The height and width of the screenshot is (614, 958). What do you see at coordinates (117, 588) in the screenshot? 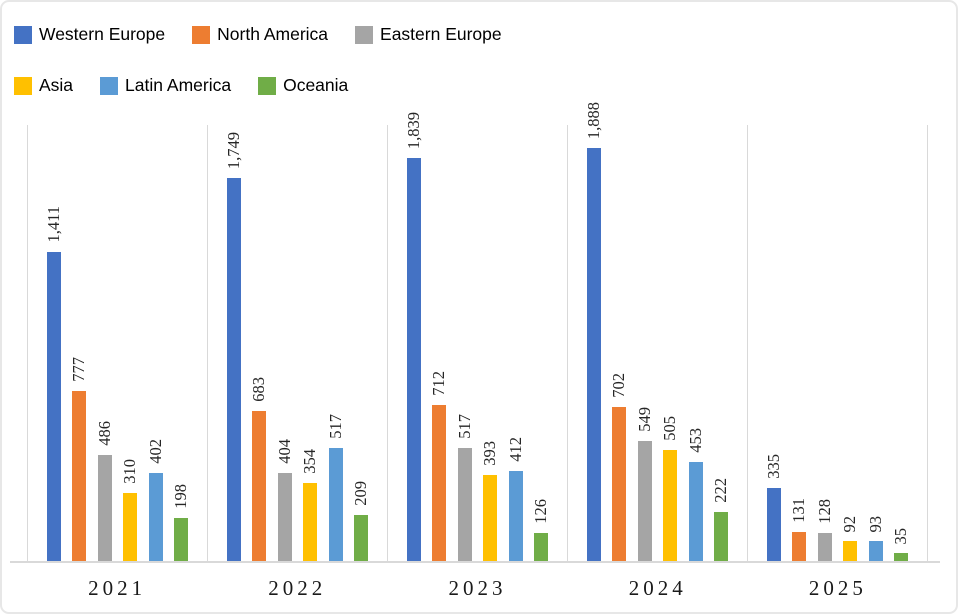
I see `x-axis-label-2021: 2021` at bounding box center [117, 588].